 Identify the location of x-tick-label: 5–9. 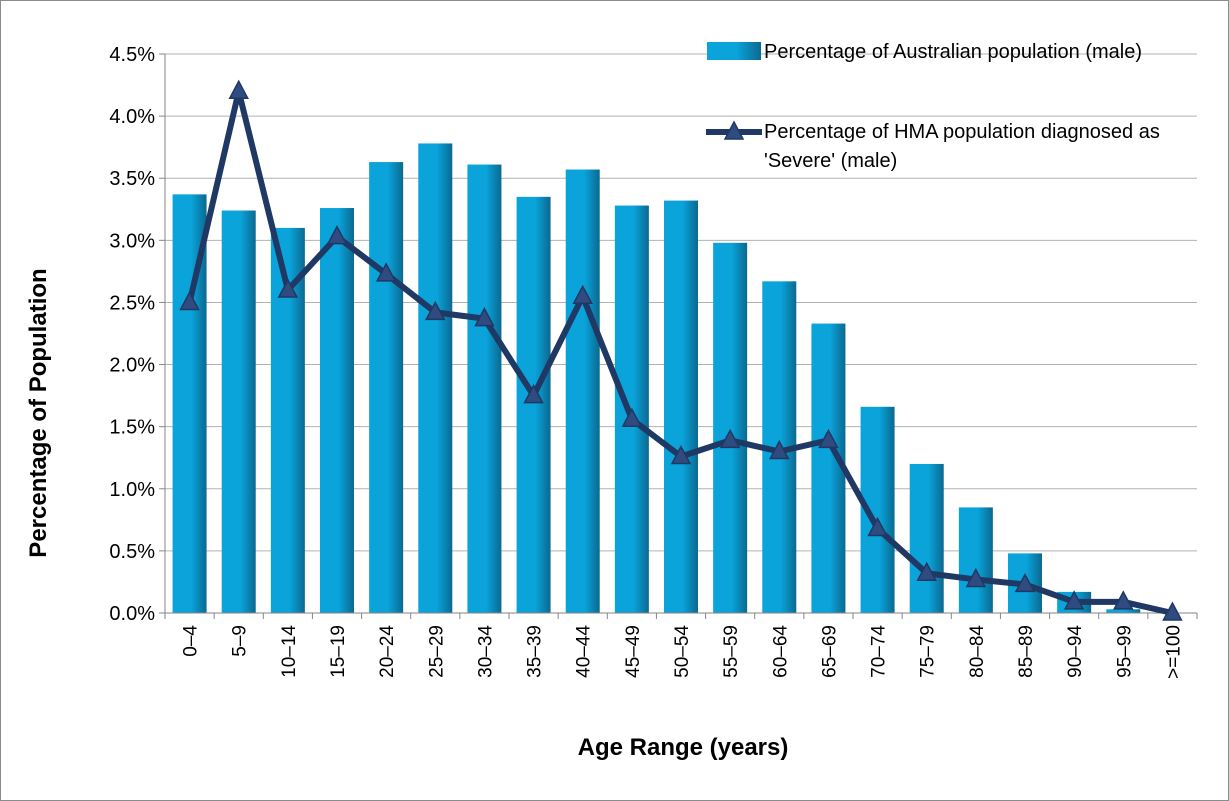
(240, 641).